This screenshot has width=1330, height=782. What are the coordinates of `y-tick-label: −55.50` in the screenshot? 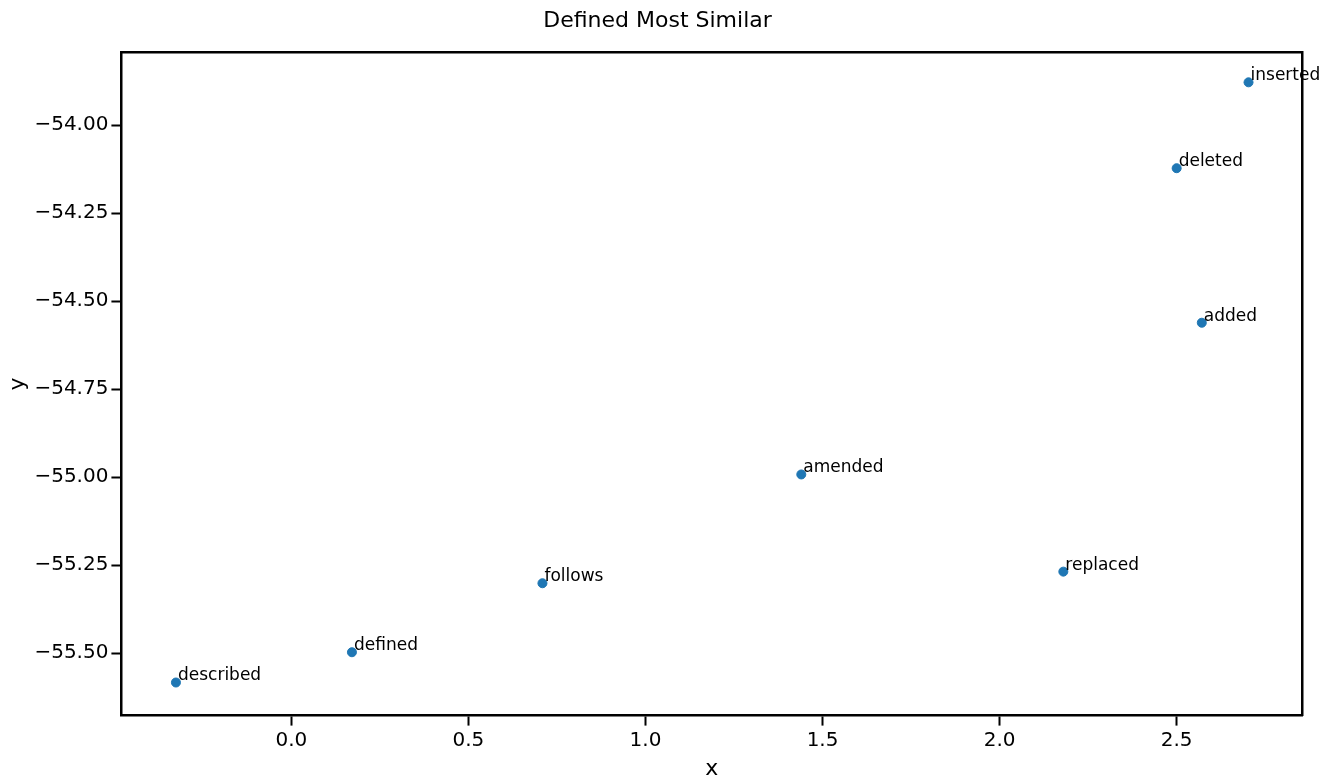 It's located at (71, 651).